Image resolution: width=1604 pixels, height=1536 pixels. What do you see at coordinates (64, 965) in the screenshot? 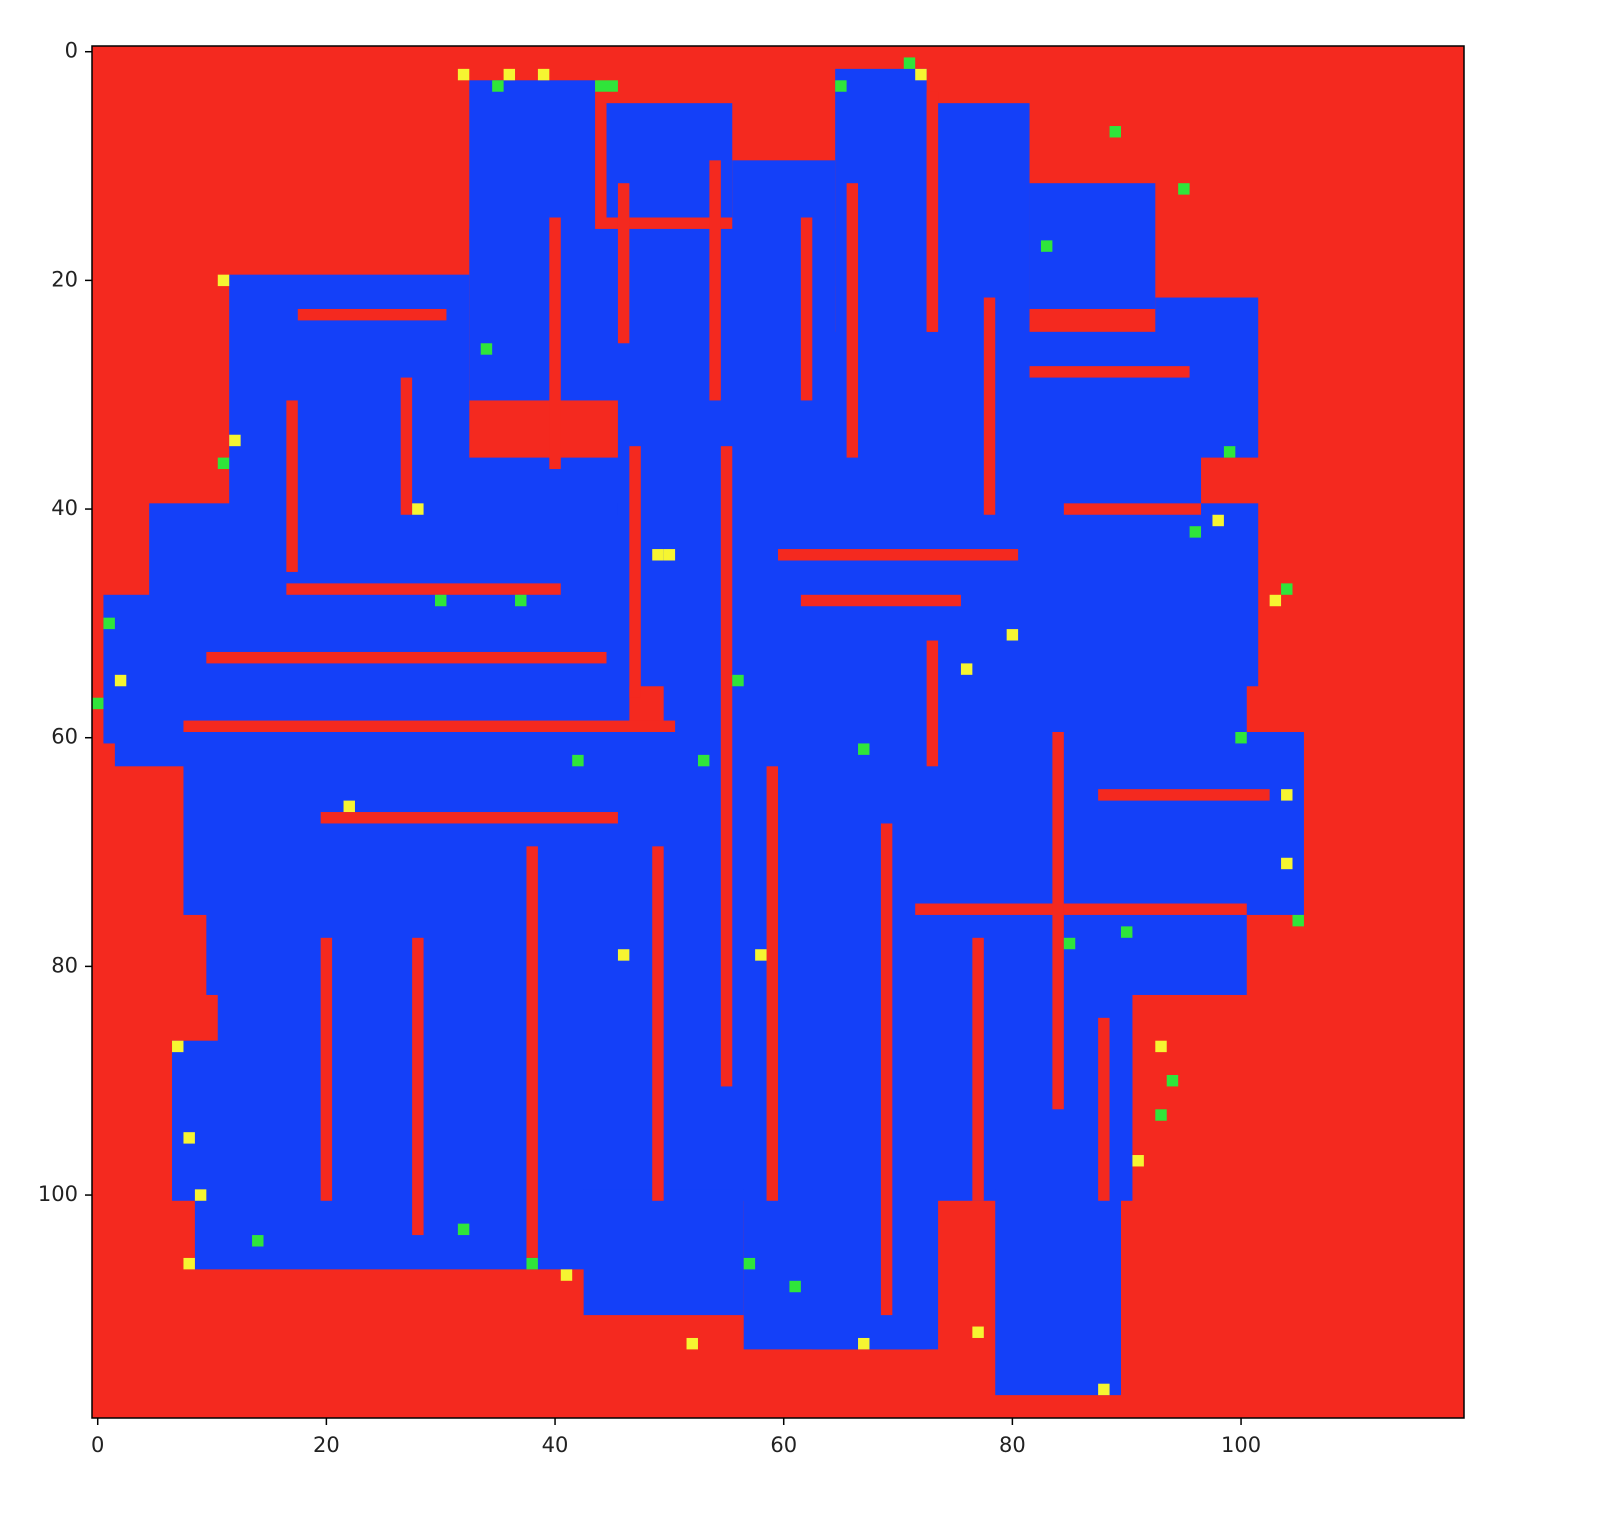
I see `y-tick-label: 80` at bounding box center [64, 965].